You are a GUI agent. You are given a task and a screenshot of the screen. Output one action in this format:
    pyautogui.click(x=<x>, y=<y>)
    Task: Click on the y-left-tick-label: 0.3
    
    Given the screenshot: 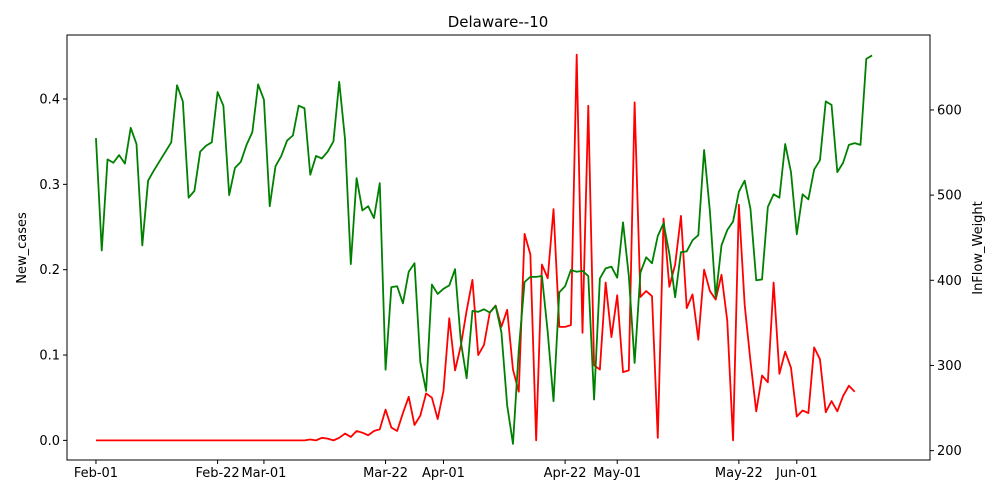 What is the action you would take?
    pyautogui.click(x=49, y=185)
    